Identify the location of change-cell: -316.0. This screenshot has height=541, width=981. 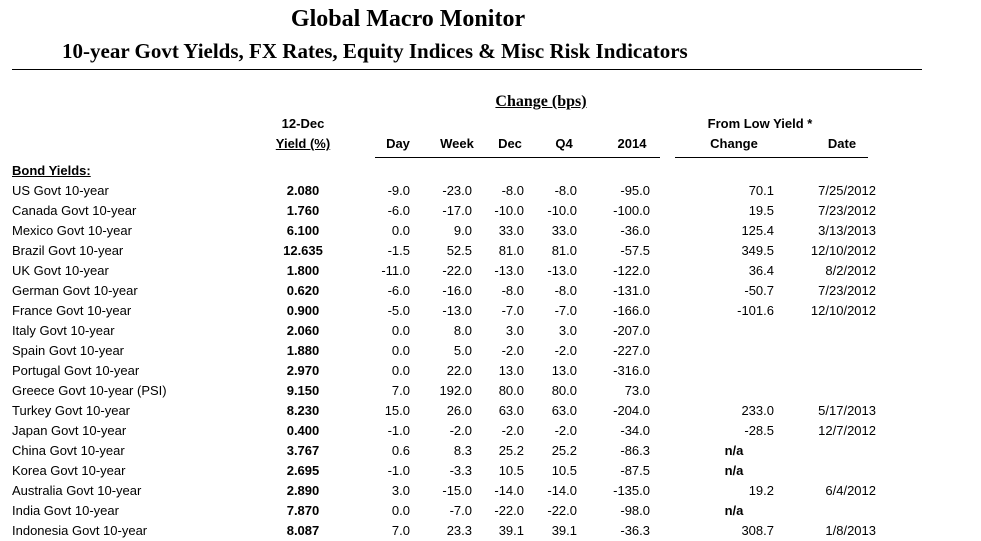
(631, 370).